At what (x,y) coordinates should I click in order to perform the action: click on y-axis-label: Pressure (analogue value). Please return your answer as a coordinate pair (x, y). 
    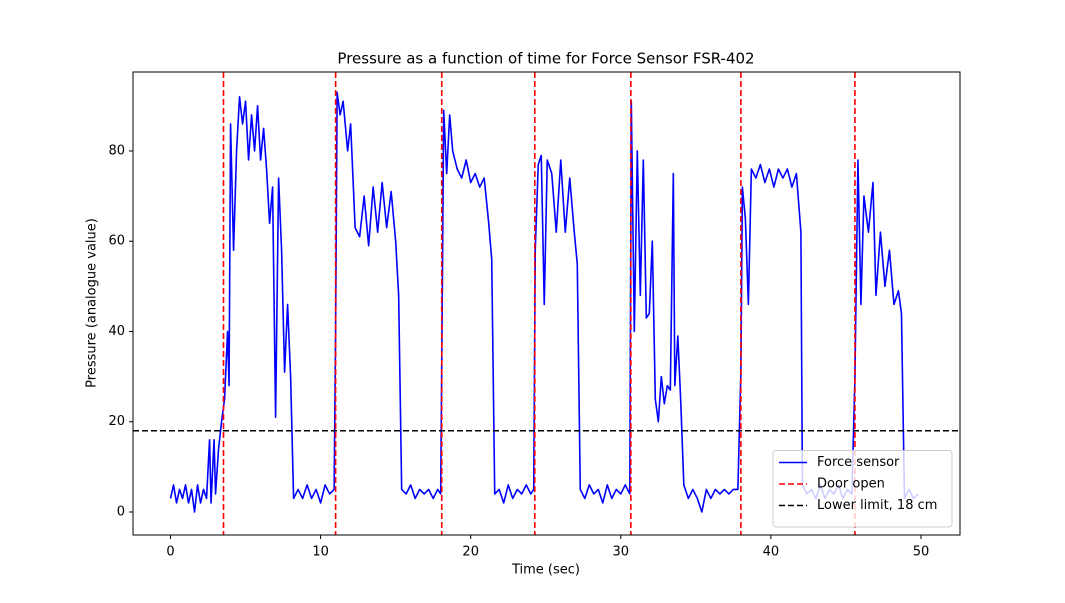
    Looking at the image, I should click on (92, 303).